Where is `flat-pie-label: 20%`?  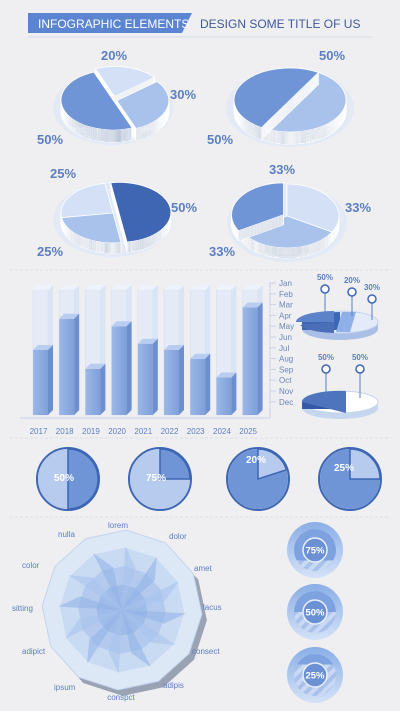
flat-pie-label: 20% is located at coordinates (256, 460).